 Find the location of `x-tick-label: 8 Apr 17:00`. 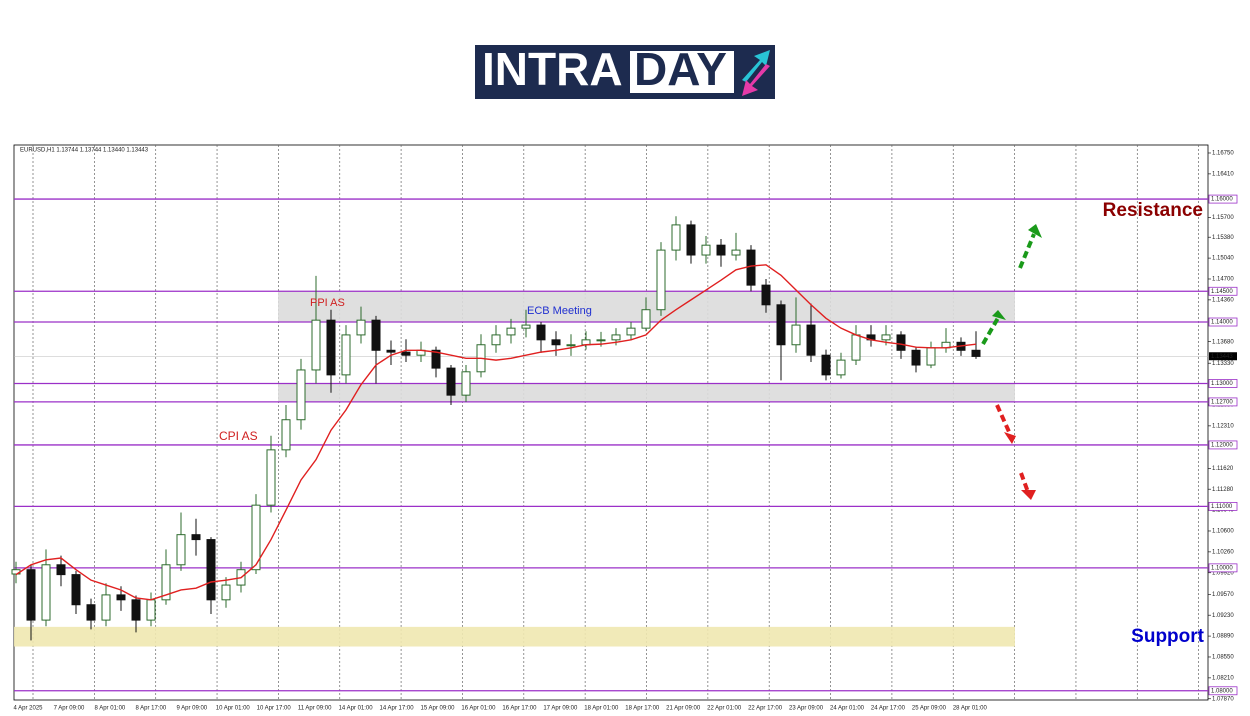

x-tick-label: 8 Apr 17:00 is located at coordinates (150, 709).